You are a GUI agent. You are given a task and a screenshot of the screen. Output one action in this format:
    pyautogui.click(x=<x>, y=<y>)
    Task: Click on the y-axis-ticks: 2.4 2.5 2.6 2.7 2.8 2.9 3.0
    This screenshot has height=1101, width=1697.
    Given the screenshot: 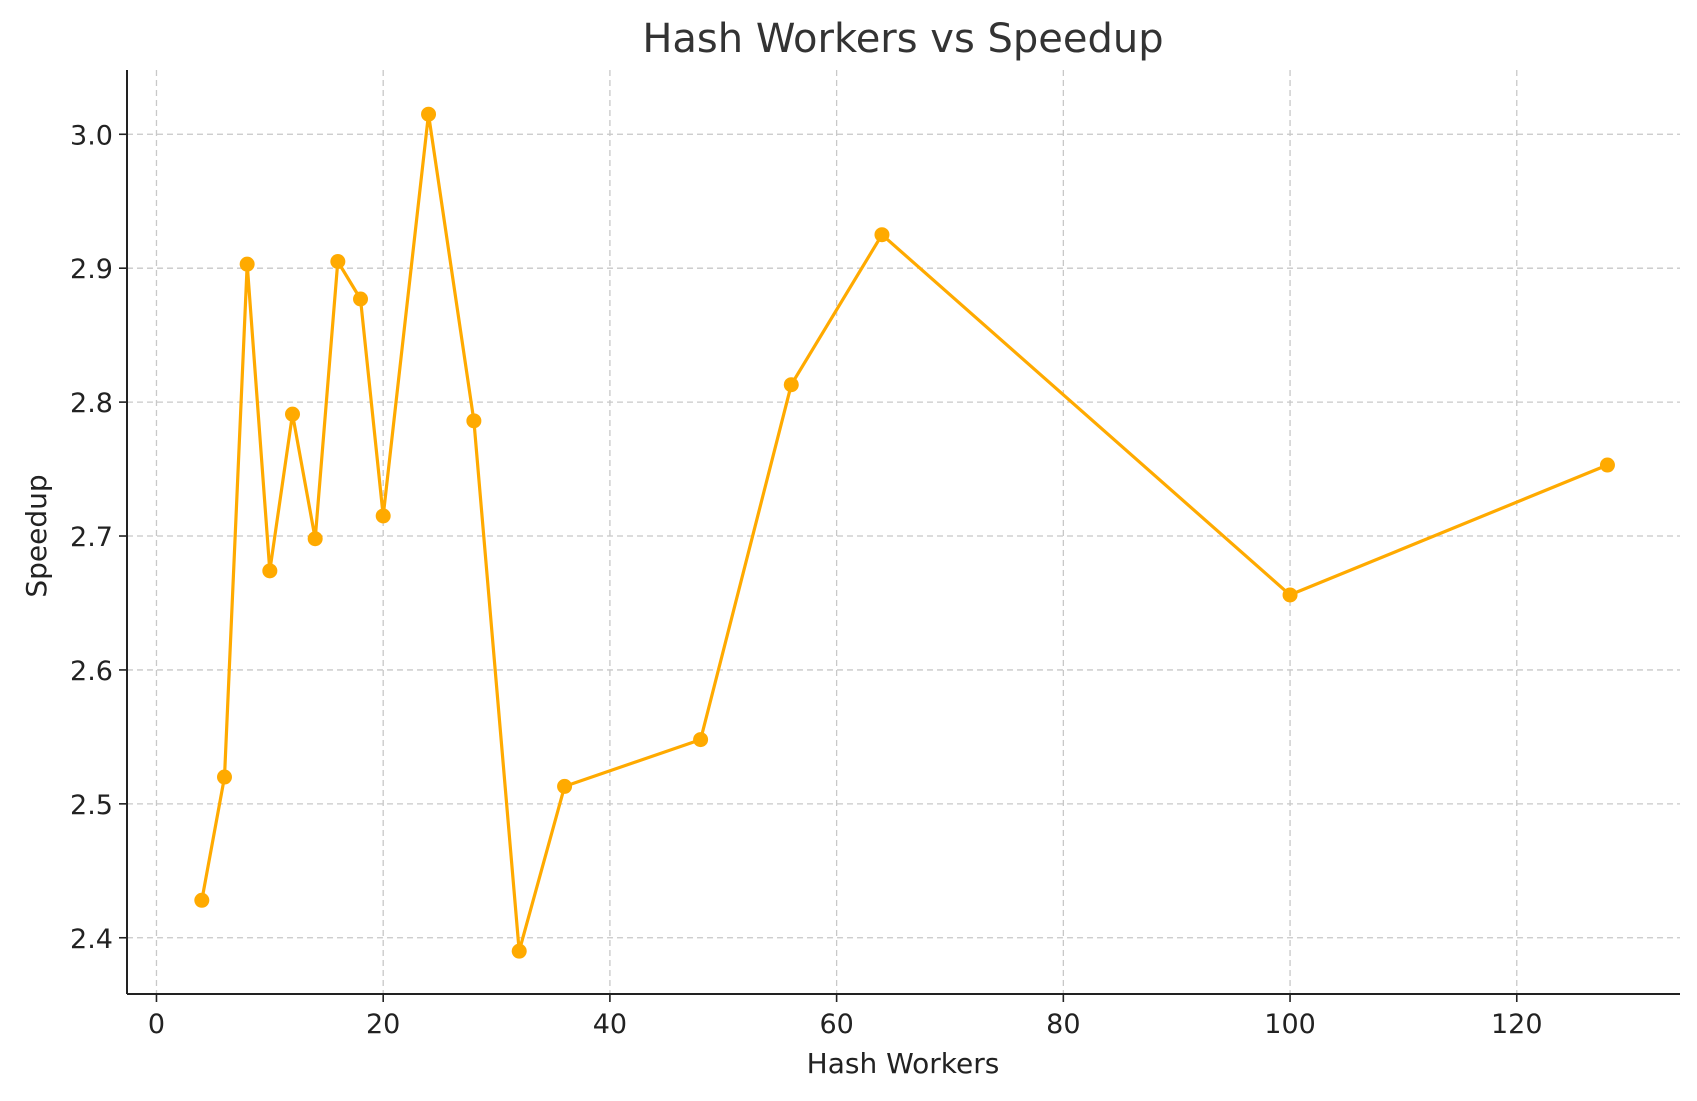 What is the action you would take?
    pyautogui.click(x=98, y=537)
    